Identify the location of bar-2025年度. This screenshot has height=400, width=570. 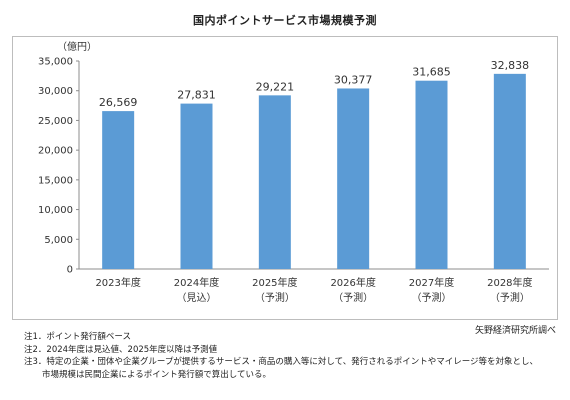
(274, 182).